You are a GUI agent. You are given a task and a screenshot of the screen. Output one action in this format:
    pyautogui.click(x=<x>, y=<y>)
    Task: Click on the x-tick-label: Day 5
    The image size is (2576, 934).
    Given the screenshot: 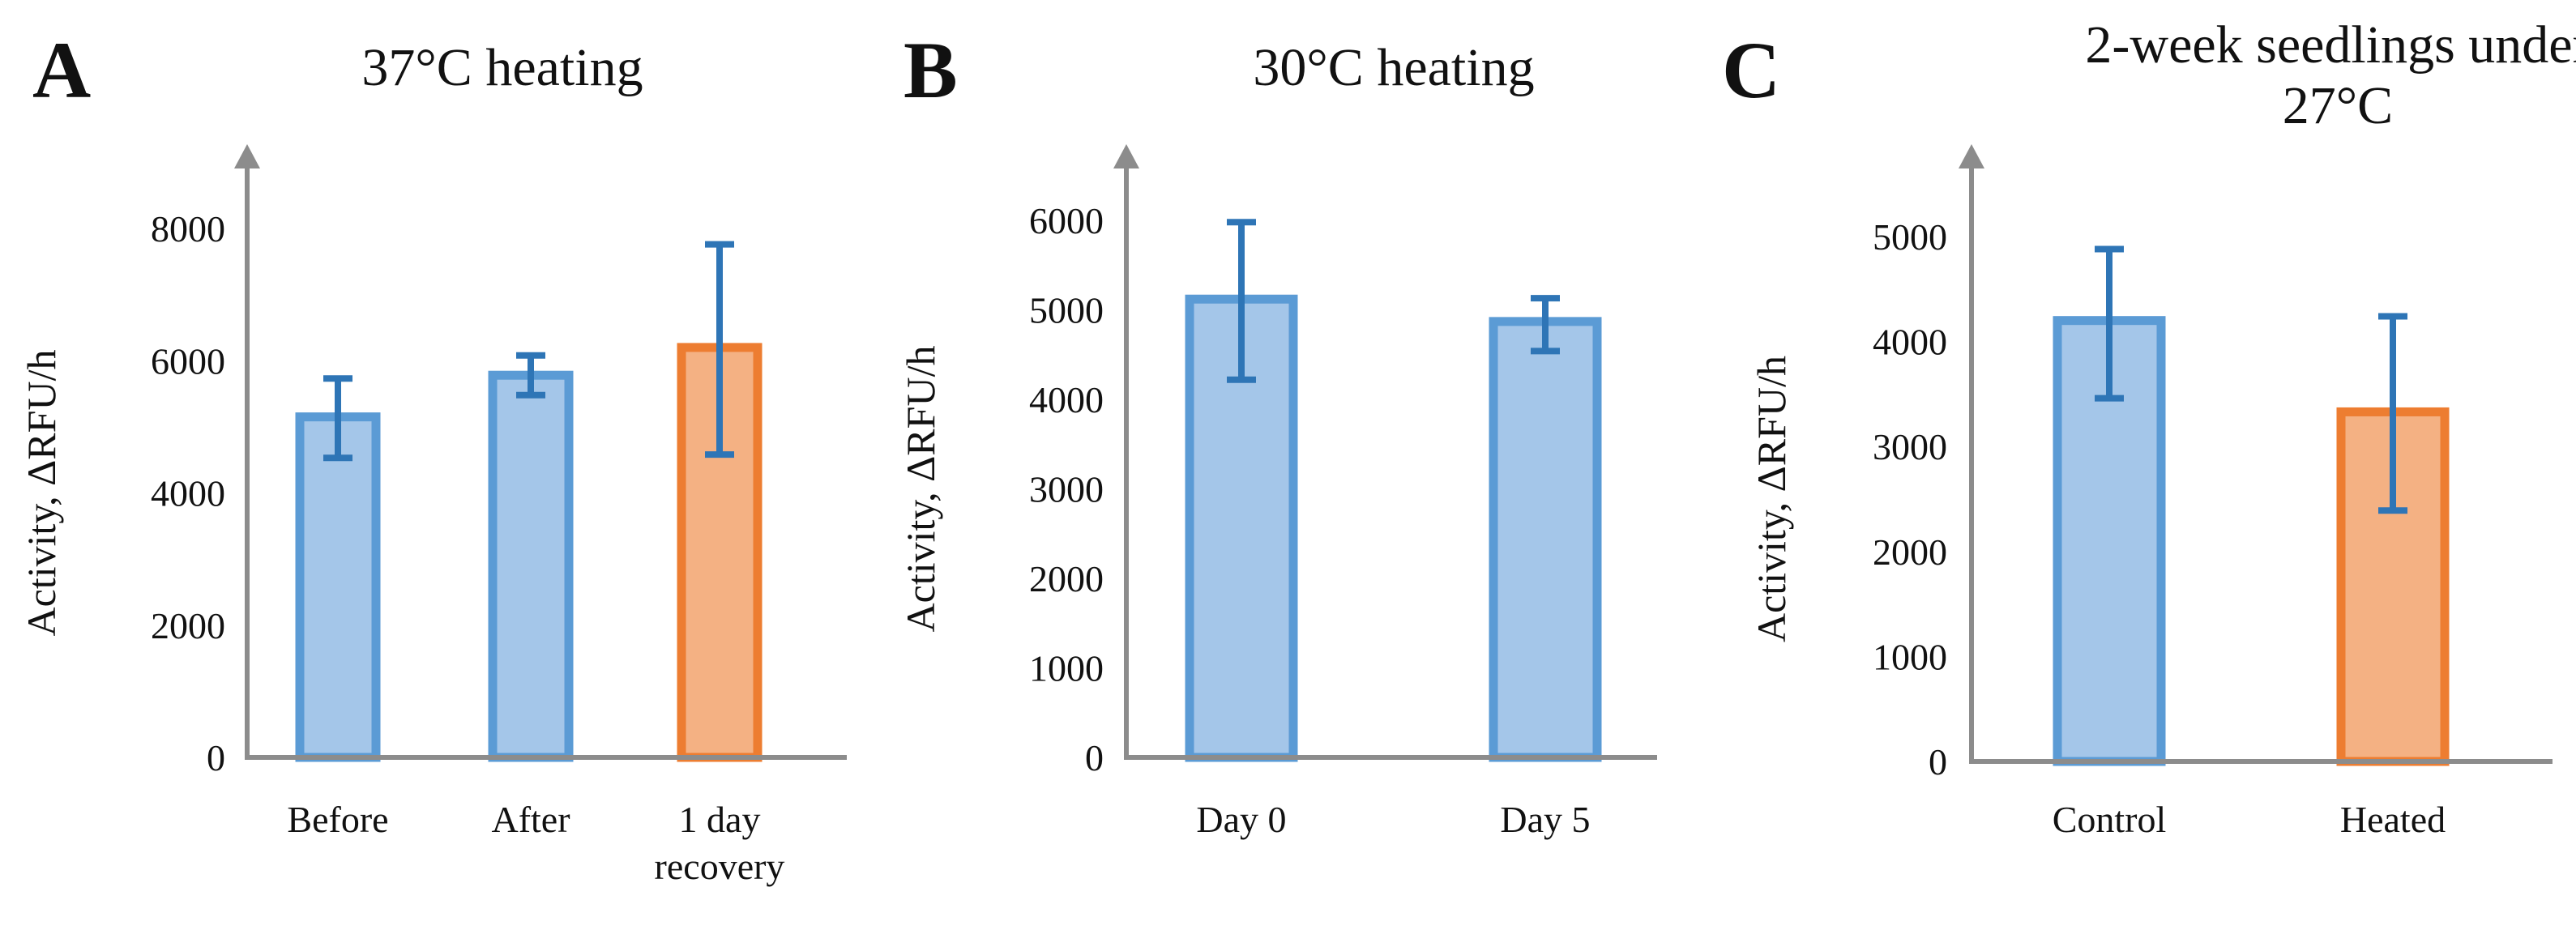 What is the action you would take?
    pyautogui.click(x=1545, y=819)
    